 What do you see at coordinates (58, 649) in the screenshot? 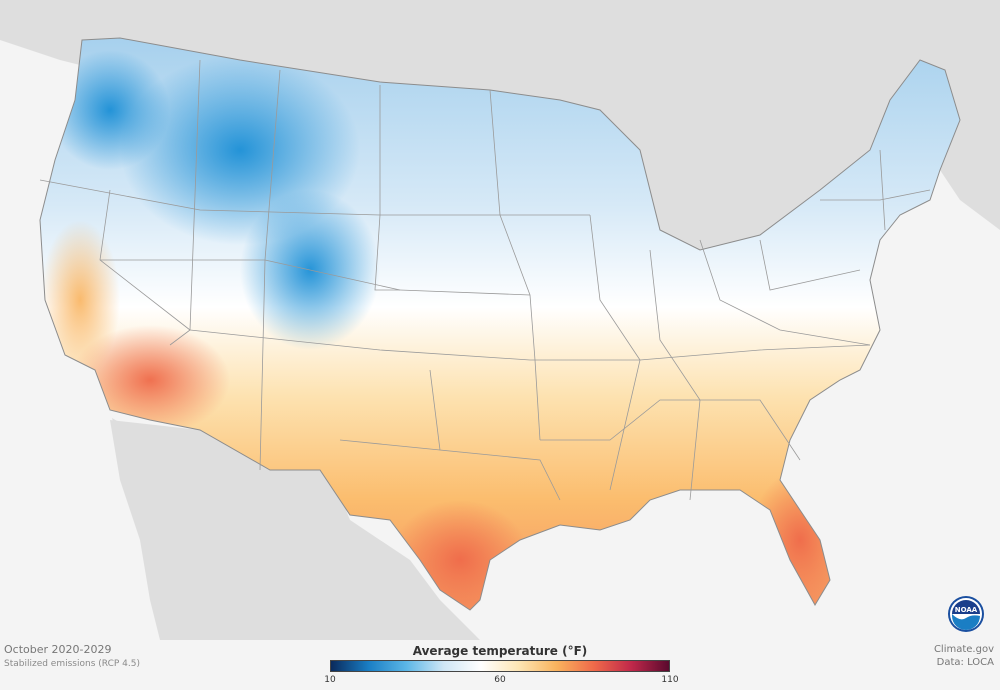
I see `period-label: October 2020-2029` at bounding box center [58, 649].